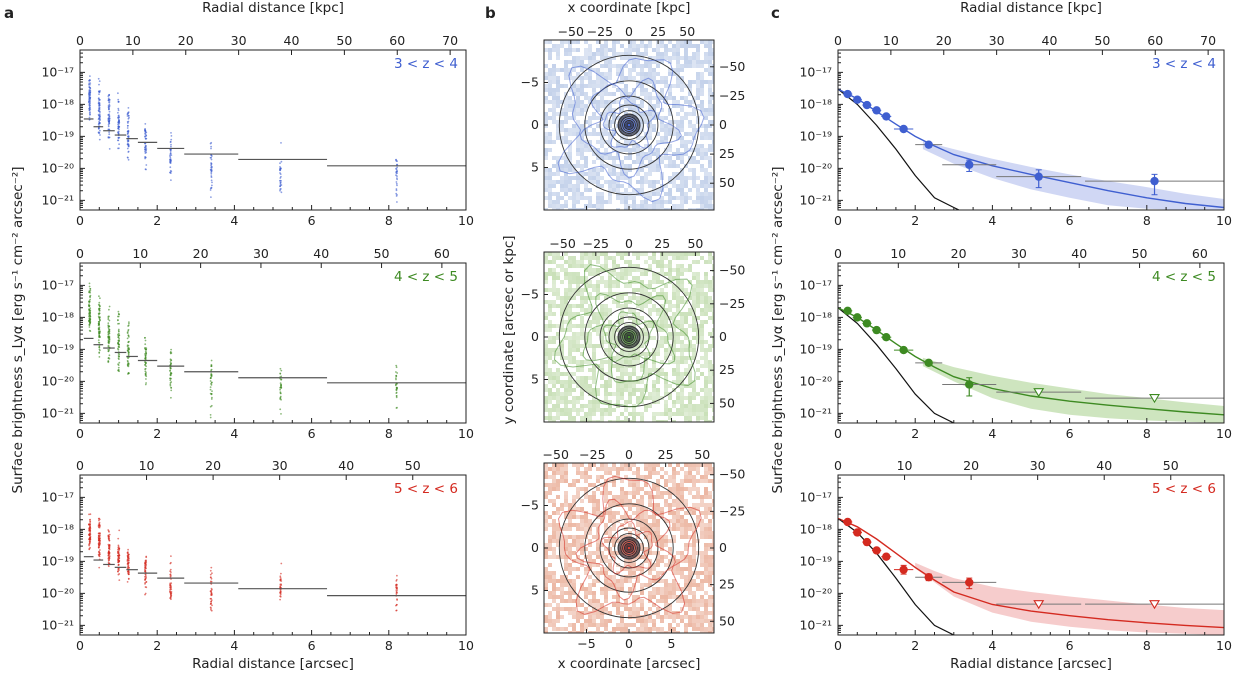 The width and height of the screenshot is (1250, 678). Describe the element at coordinates (466, 220) in the screenshot. I see `panel-a-z34-xtick-label: 10` at that location.